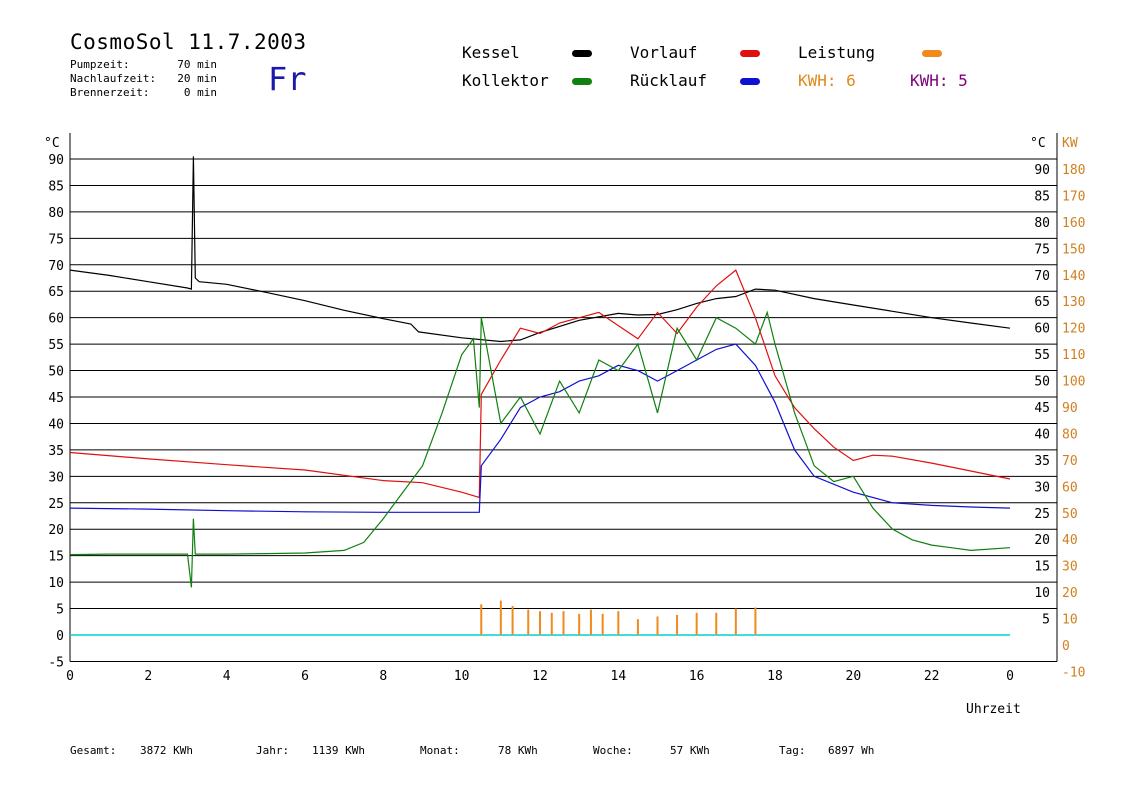  I want to click on y-tick-right-kw: 10, so click(1070, 620).